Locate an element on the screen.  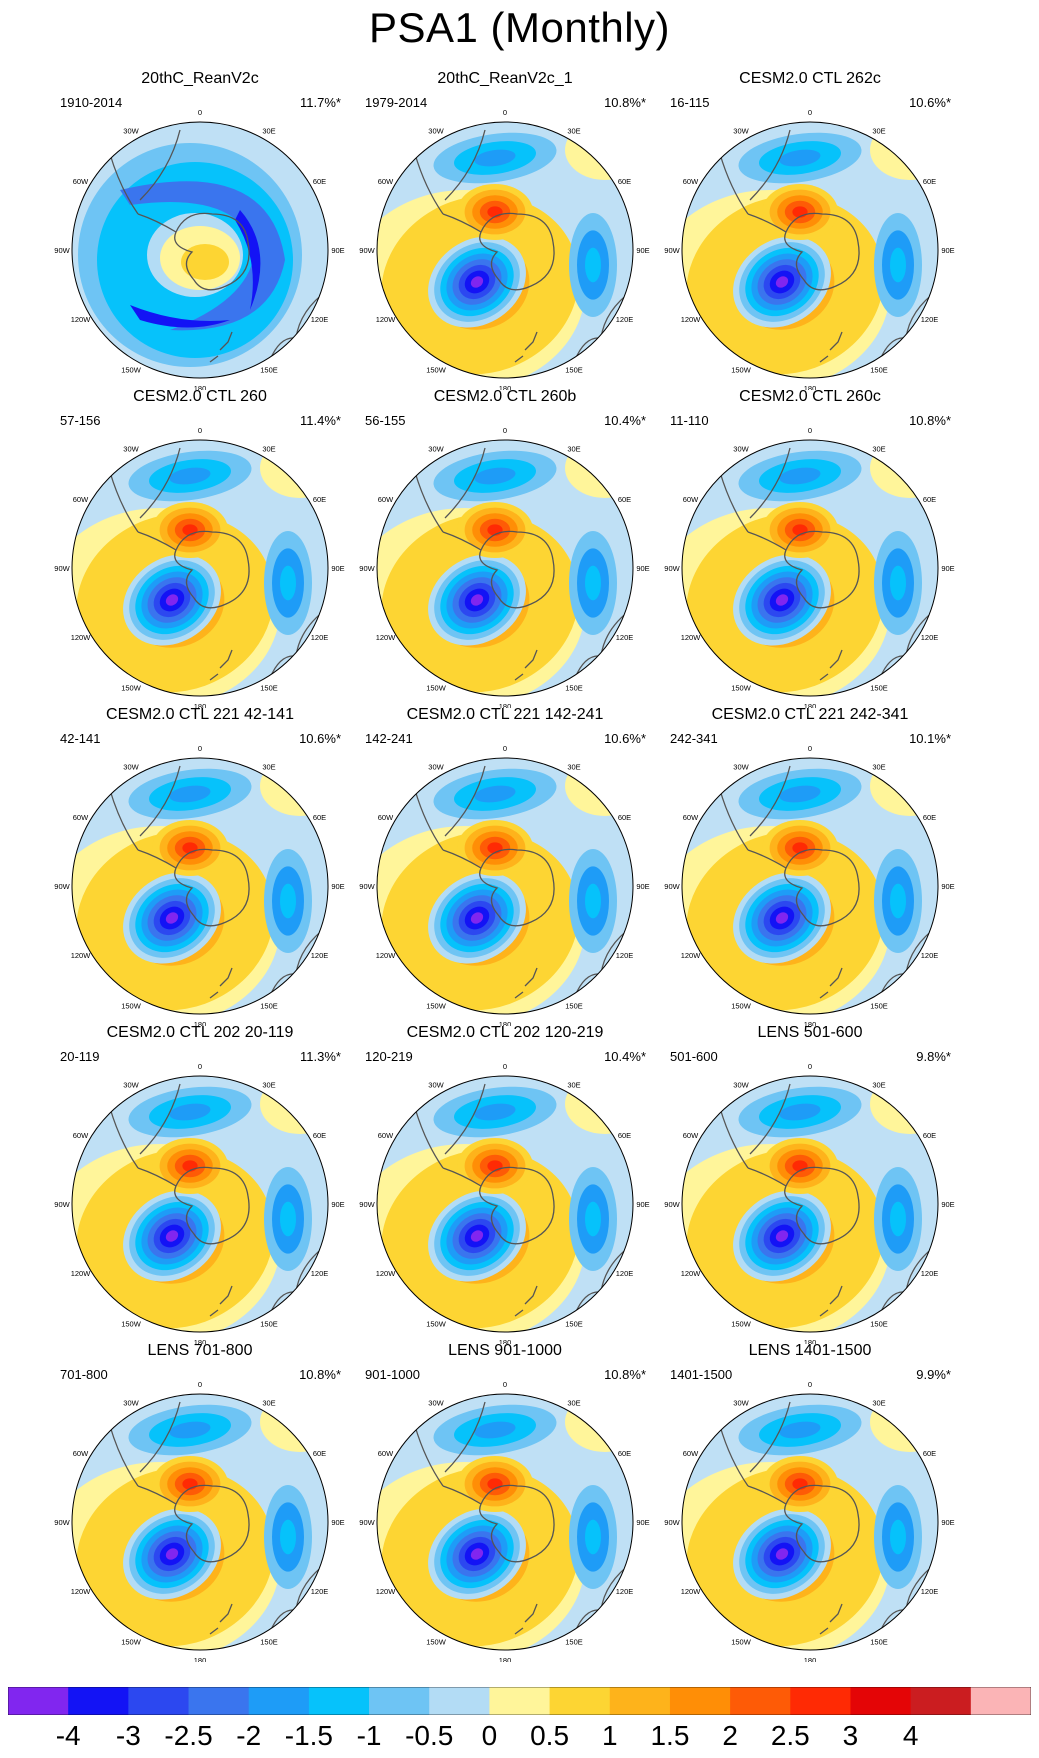
colorbar-labels: -4 -3 -2.5 -2 -1.5 -1 -0.5 0 0.5 1 1.5 2 2.5 3 4 is located at coordinates (519, 1738).